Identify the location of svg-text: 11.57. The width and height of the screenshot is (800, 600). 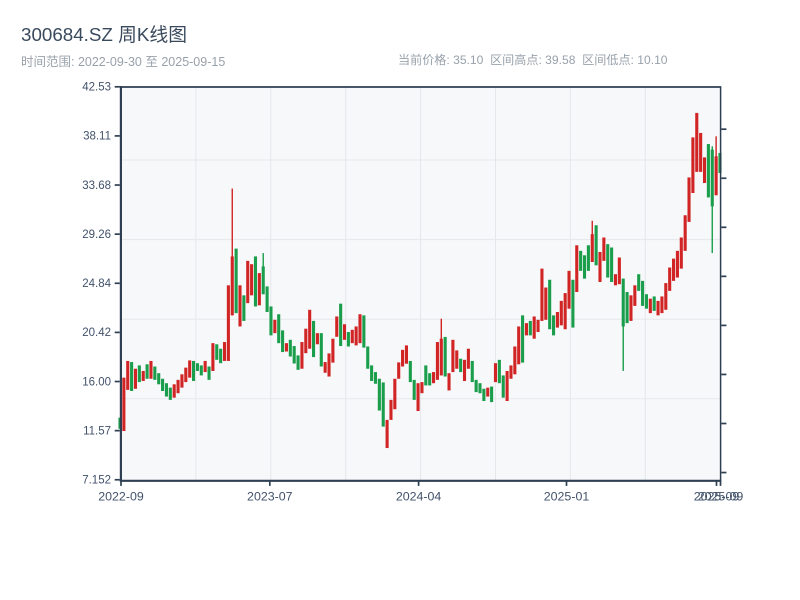
(97, 431).